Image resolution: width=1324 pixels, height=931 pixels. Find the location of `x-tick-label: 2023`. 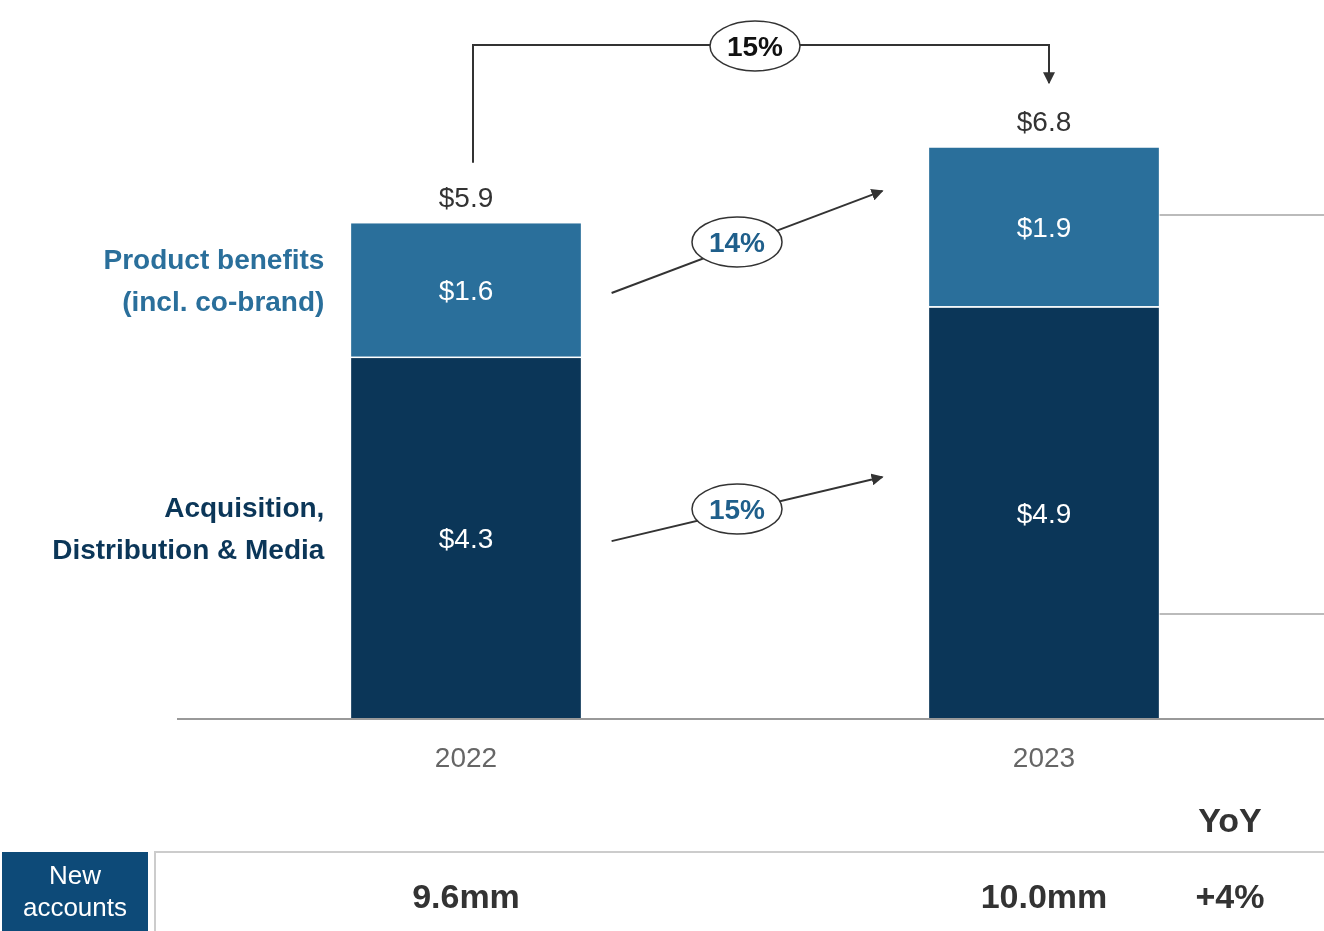

x-tick-label: 2023 is located at coordinates (1044, 757).